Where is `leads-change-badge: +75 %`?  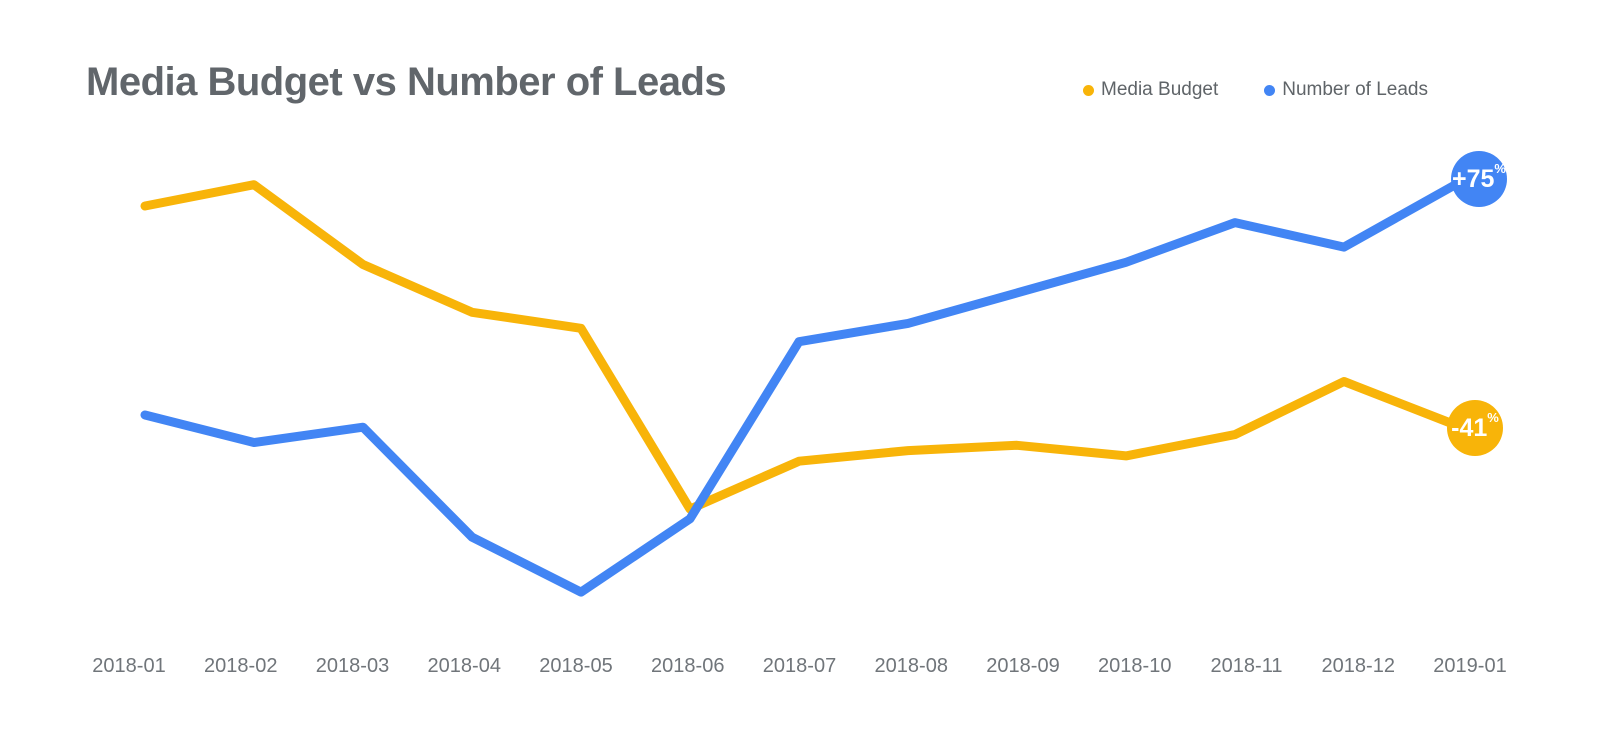
leads-change-badge: +75 % is located at coordinates (1479, 179).